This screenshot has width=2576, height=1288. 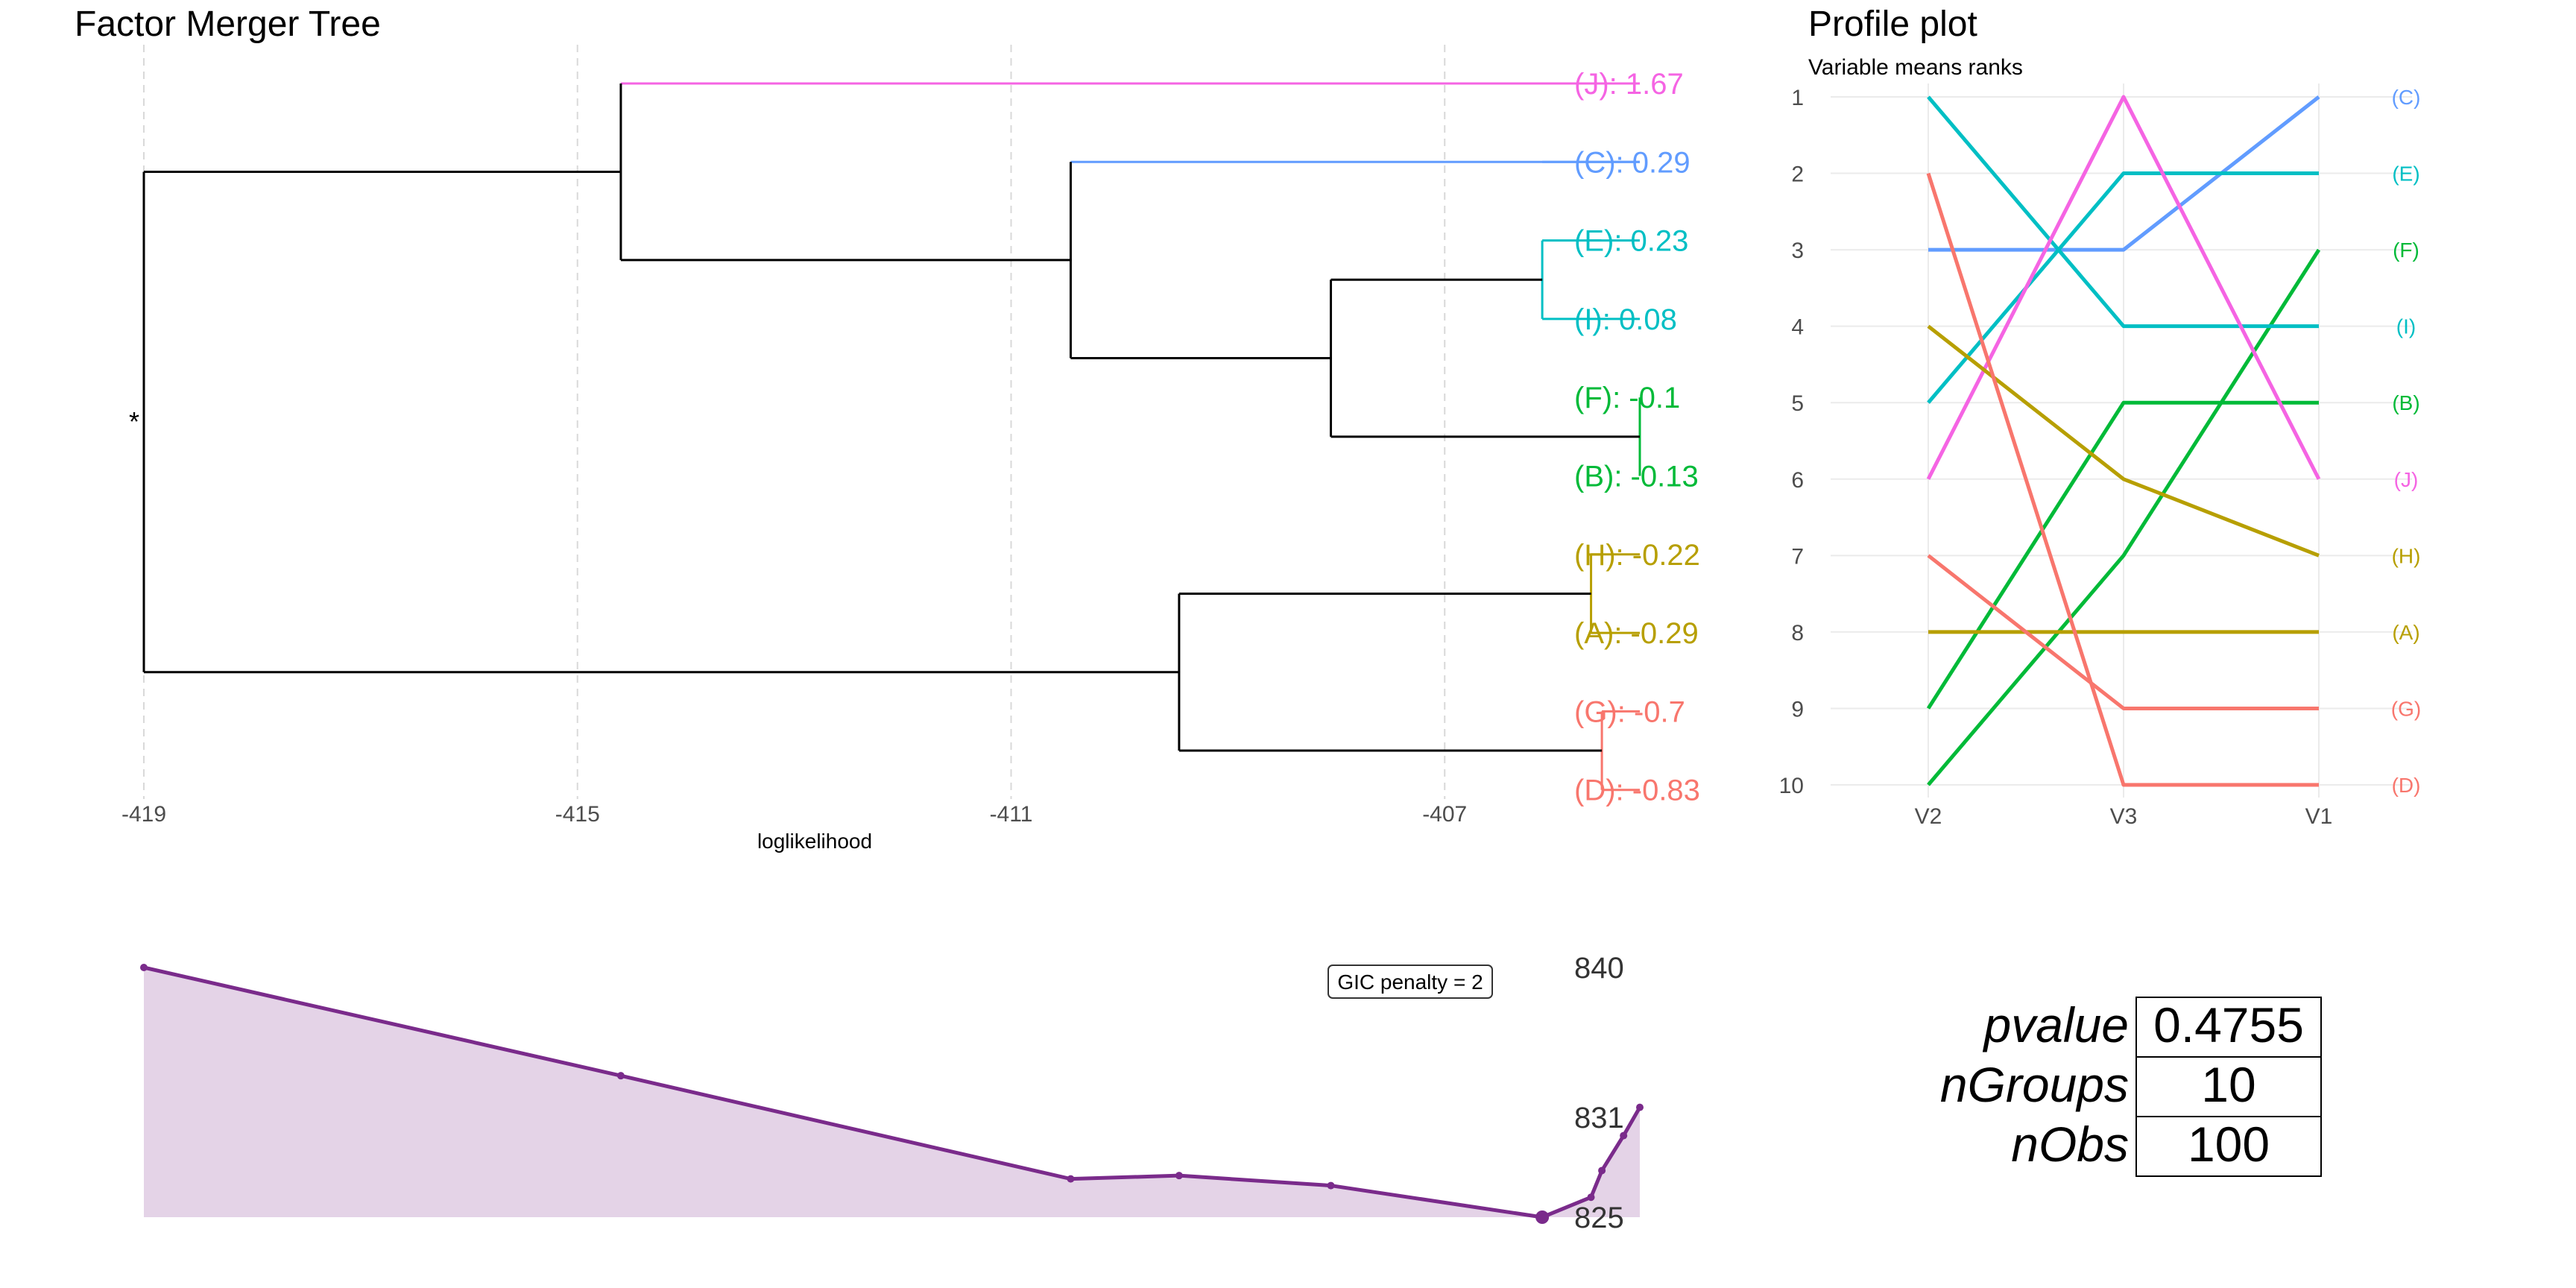 What do you see at coordinates (1632, 162) in the screenshot?
I see `tree-leaf-label: (C): 0.29` at bounding box center [1632, 162].